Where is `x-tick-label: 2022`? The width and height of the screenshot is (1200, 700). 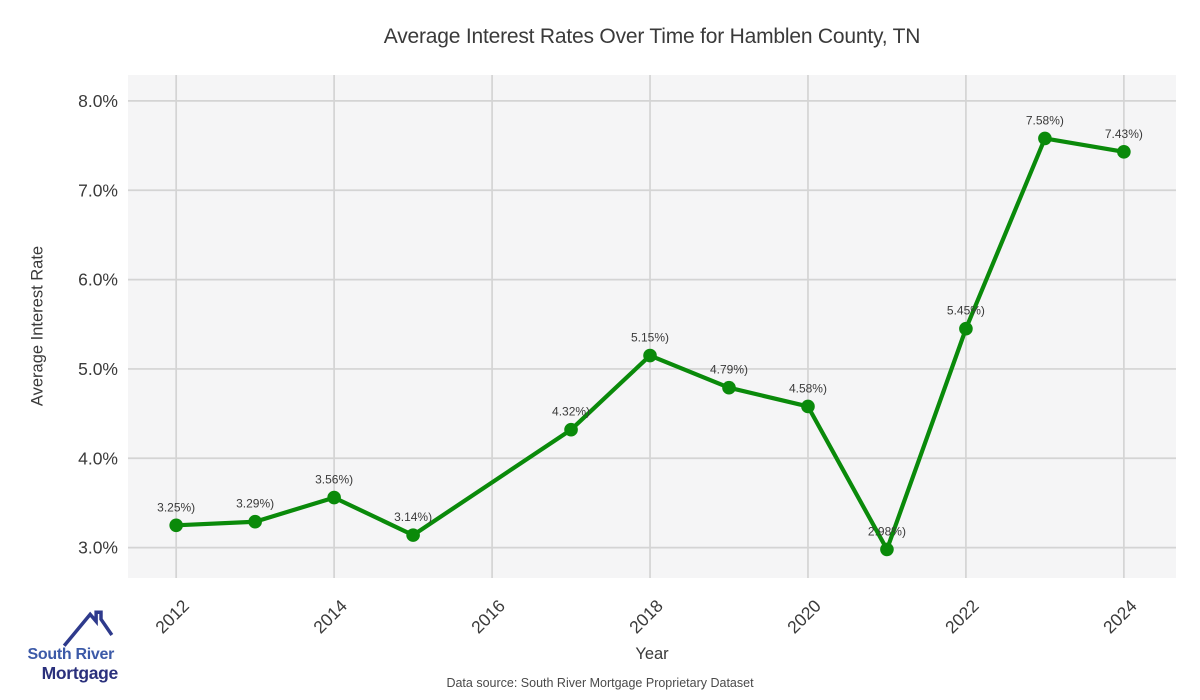 x-tick-label: 2022 is located at coordinates (962, 617).